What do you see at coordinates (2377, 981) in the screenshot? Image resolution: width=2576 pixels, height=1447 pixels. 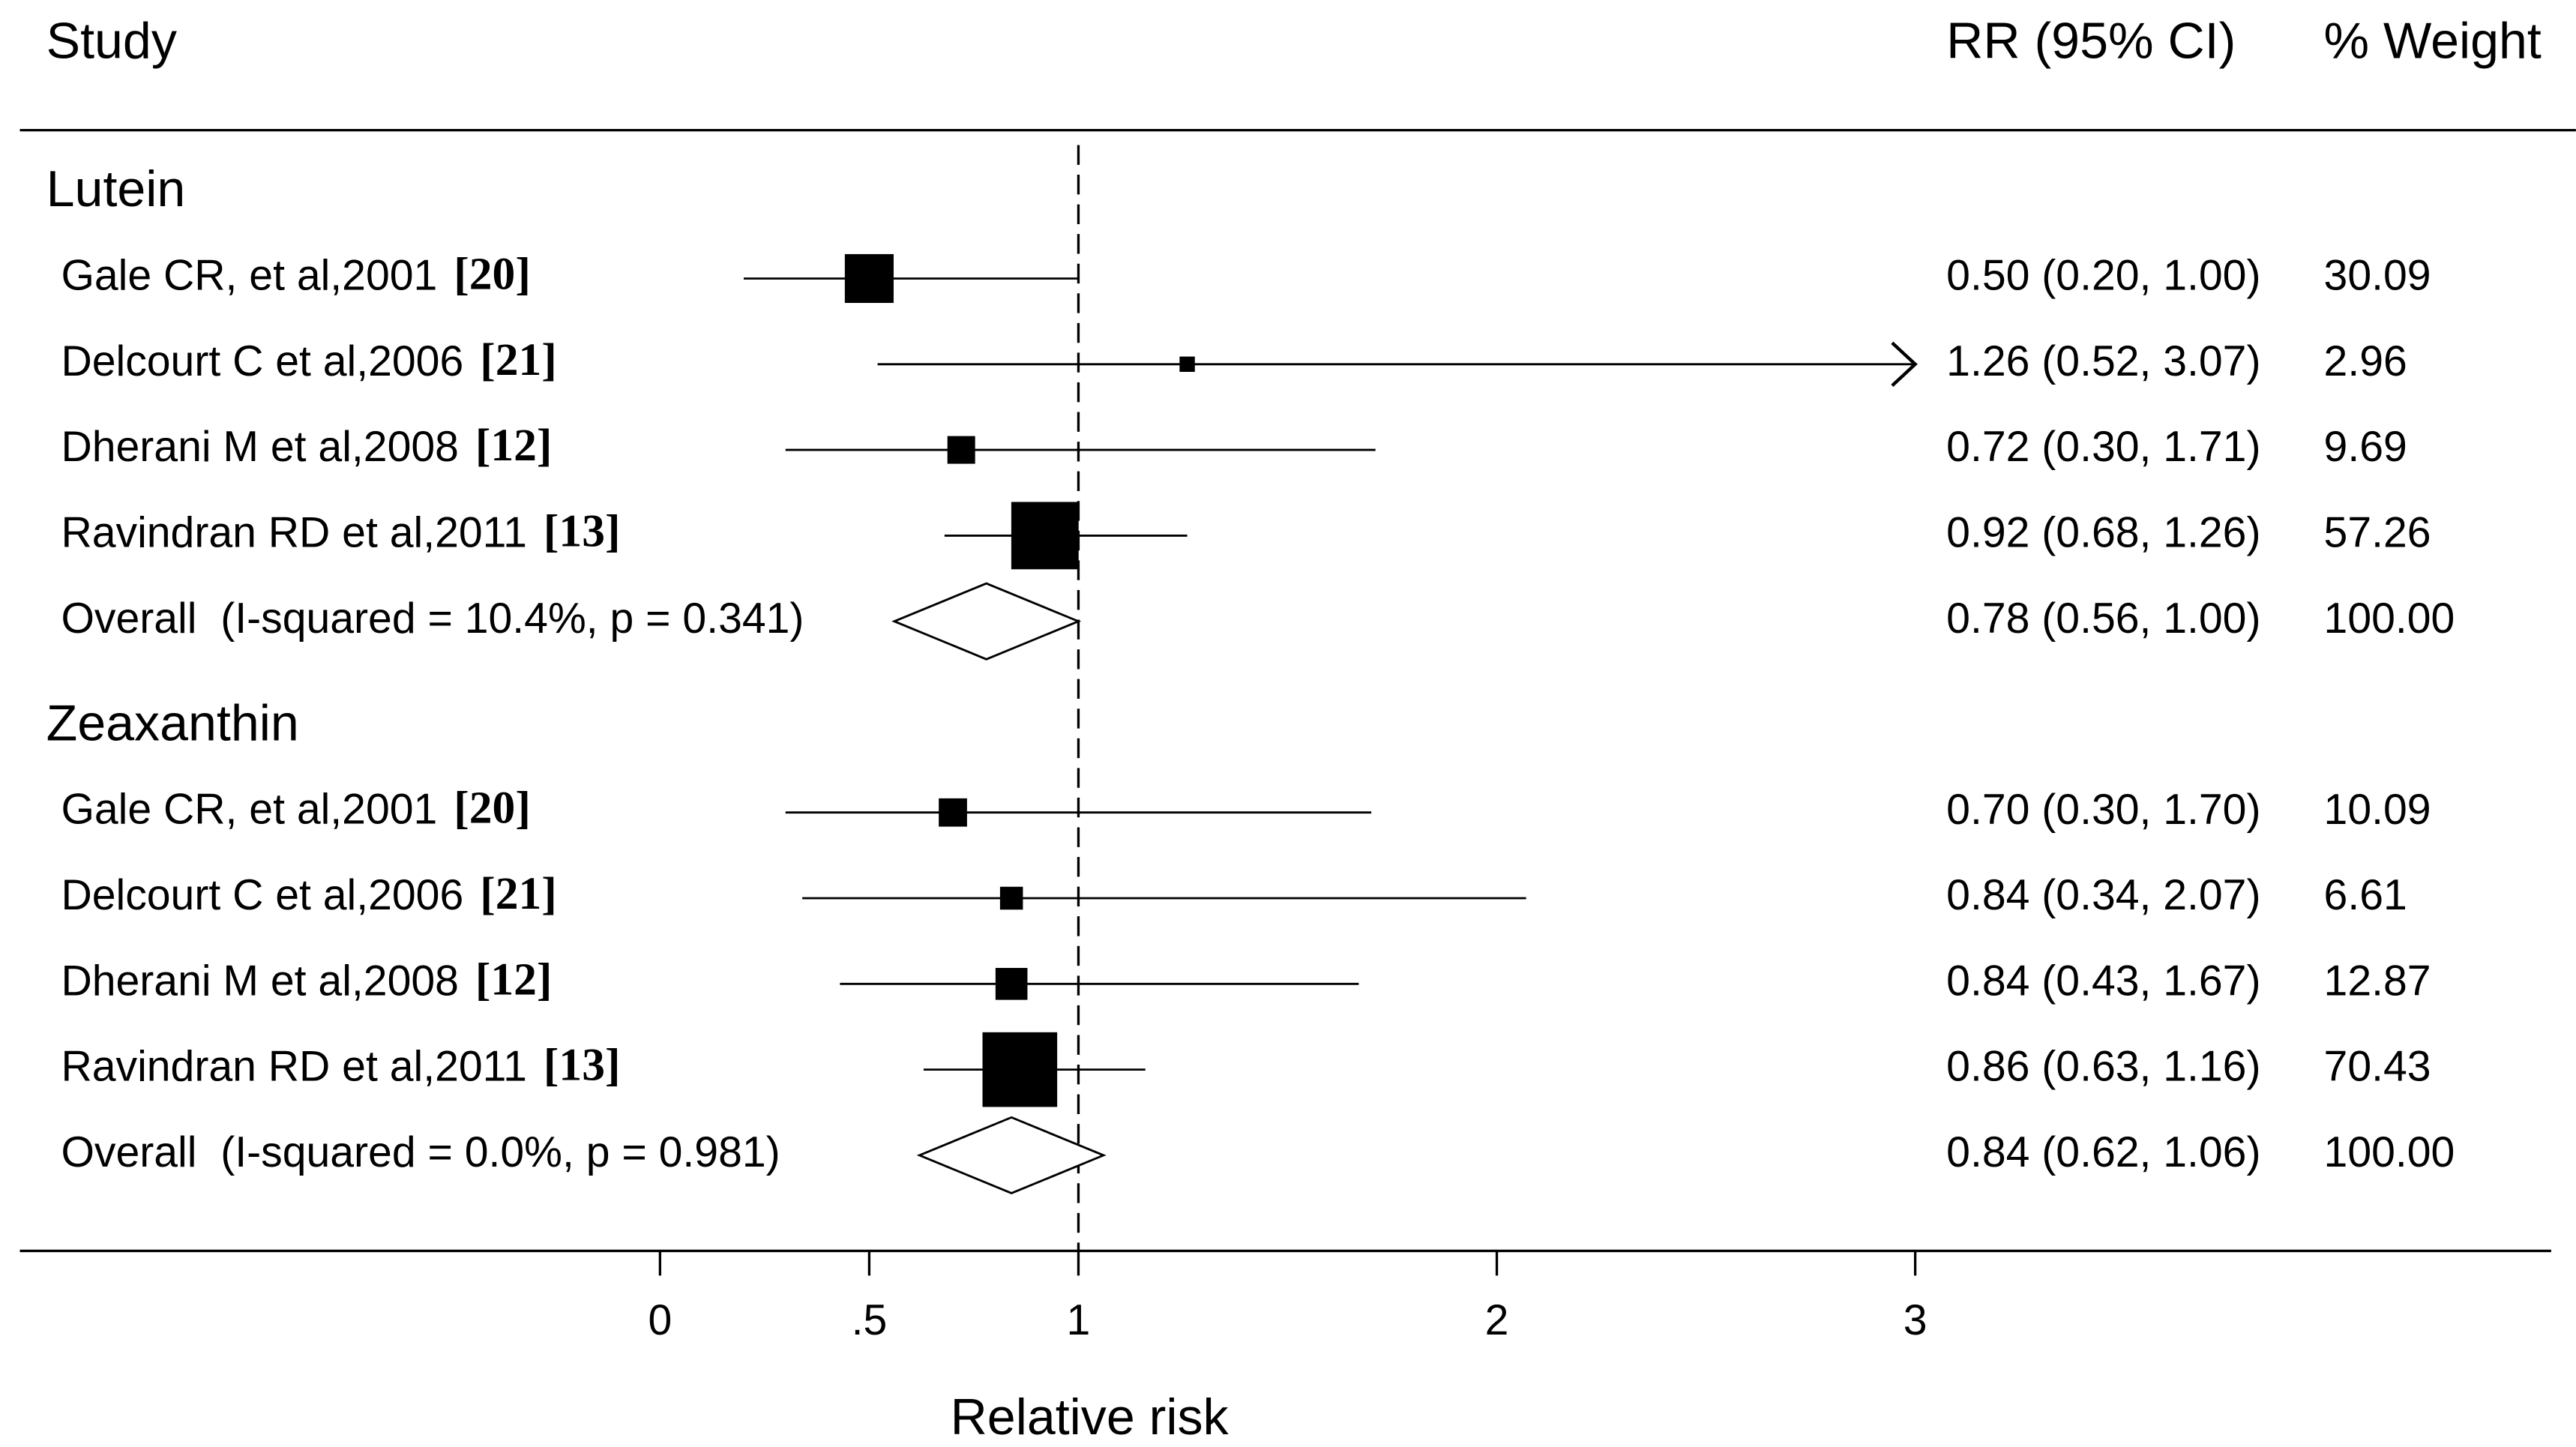 I see `weight-label: 12.87` at bounding box center [2377, 981].